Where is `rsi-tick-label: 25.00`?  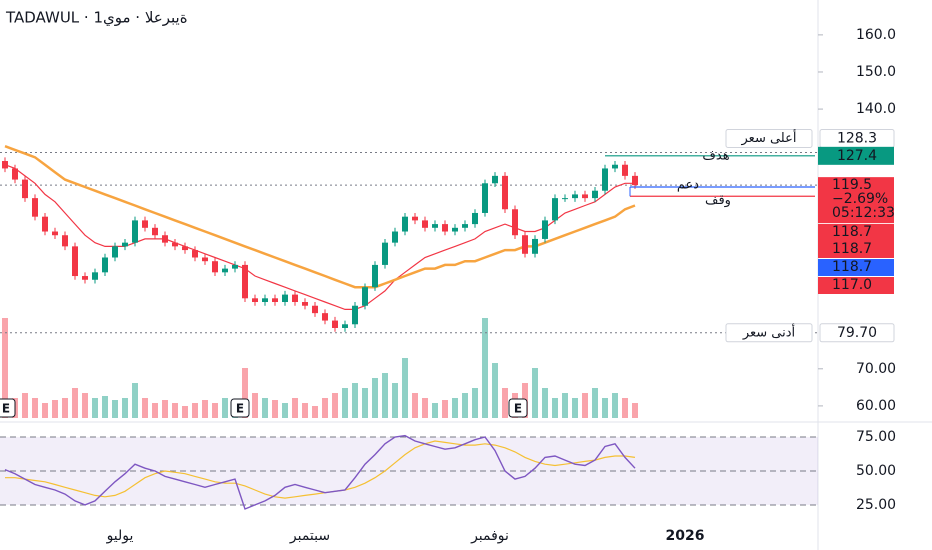 rsi-tick-label: 25.00 is located at coordinates (876, 505).